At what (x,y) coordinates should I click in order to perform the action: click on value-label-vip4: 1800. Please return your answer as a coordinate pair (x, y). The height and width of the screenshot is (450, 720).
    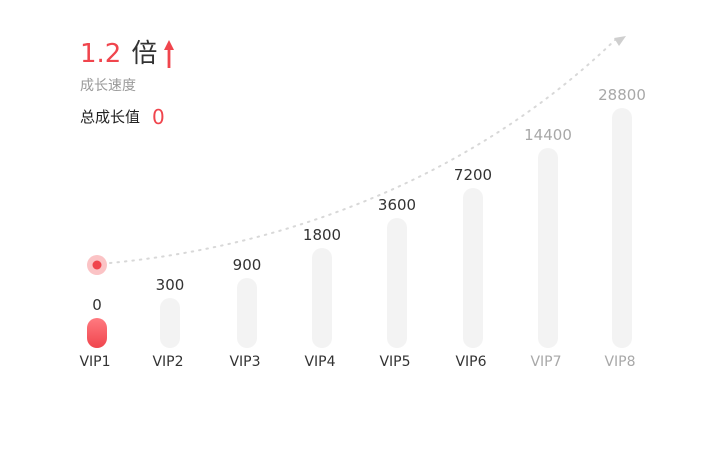
    Looking at the image, I should click on (322, 235).